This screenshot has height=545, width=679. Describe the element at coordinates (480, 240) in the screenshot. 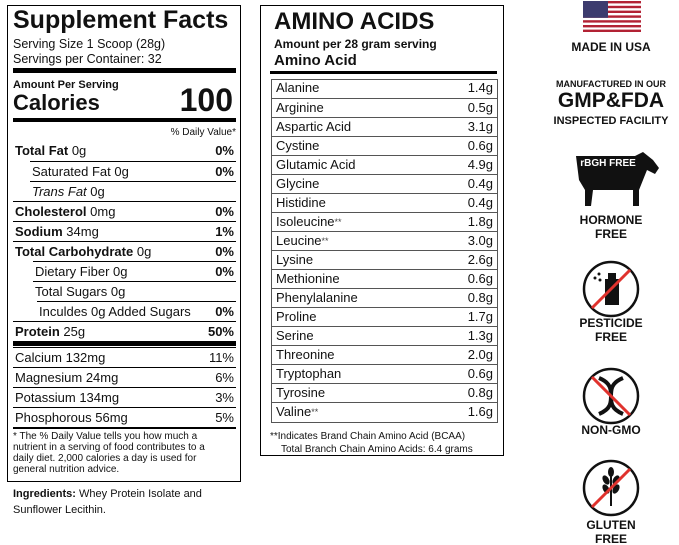

I see `amino-amount: 3.0g` at that location.